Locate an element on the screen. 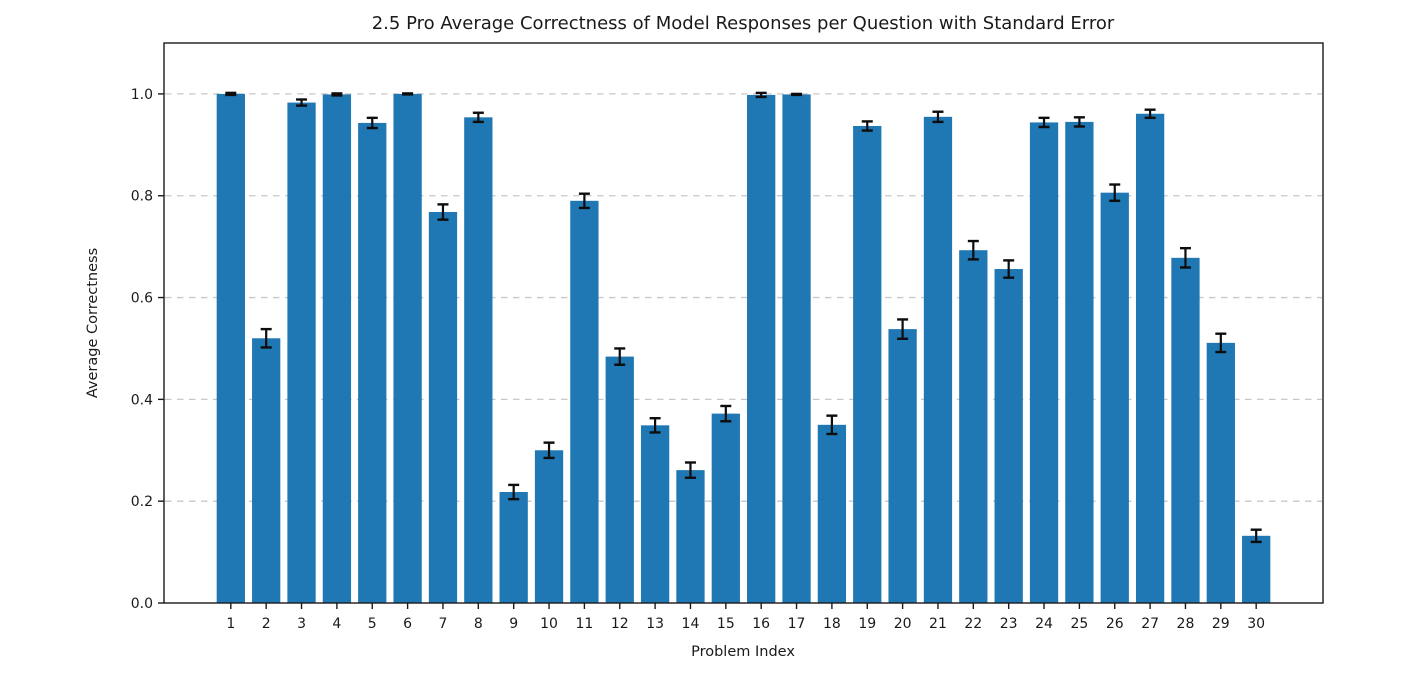 The height and width of the screenshot is (699, 1416). x-tick-label-30: 30 is located at coordinates (1256, 624).